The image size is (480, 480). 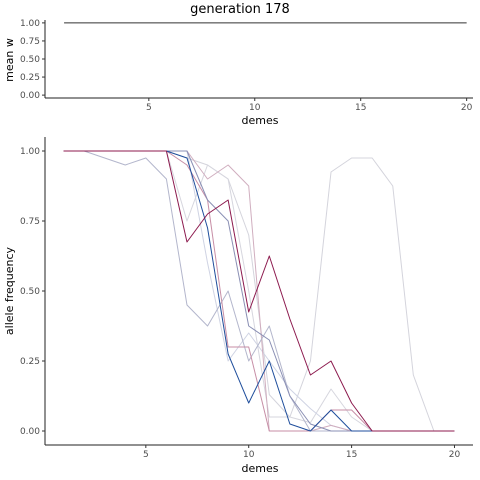 I want to click on bottom-y-axis-title: allele frequency, so click(x=9, y=290).